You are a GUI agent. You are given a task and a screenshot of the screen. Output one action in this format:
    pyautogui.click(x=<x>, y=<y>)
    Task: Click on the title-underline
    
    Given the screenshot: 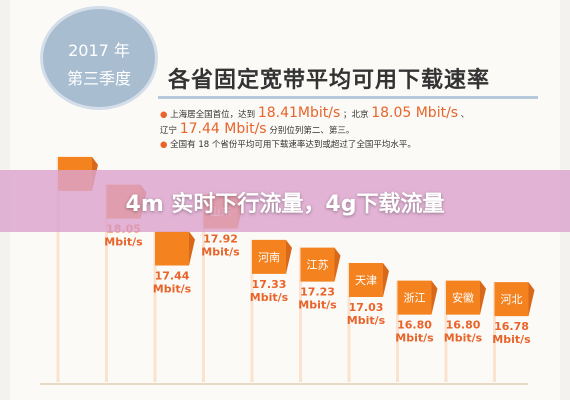 What is the action you would take?
    pyautogui.click(x=348, y=97)
    